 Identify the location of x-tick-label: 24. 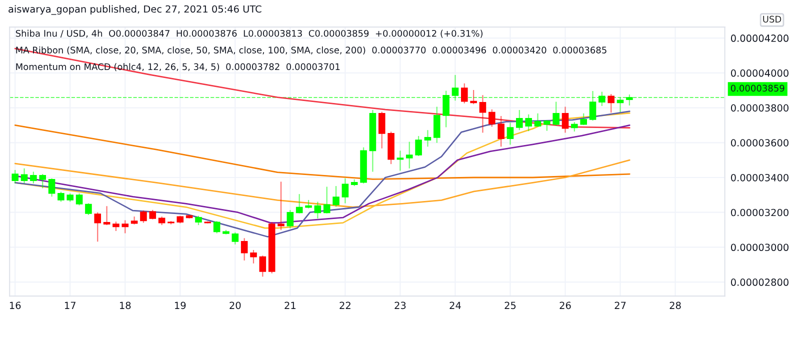
(455, 305).